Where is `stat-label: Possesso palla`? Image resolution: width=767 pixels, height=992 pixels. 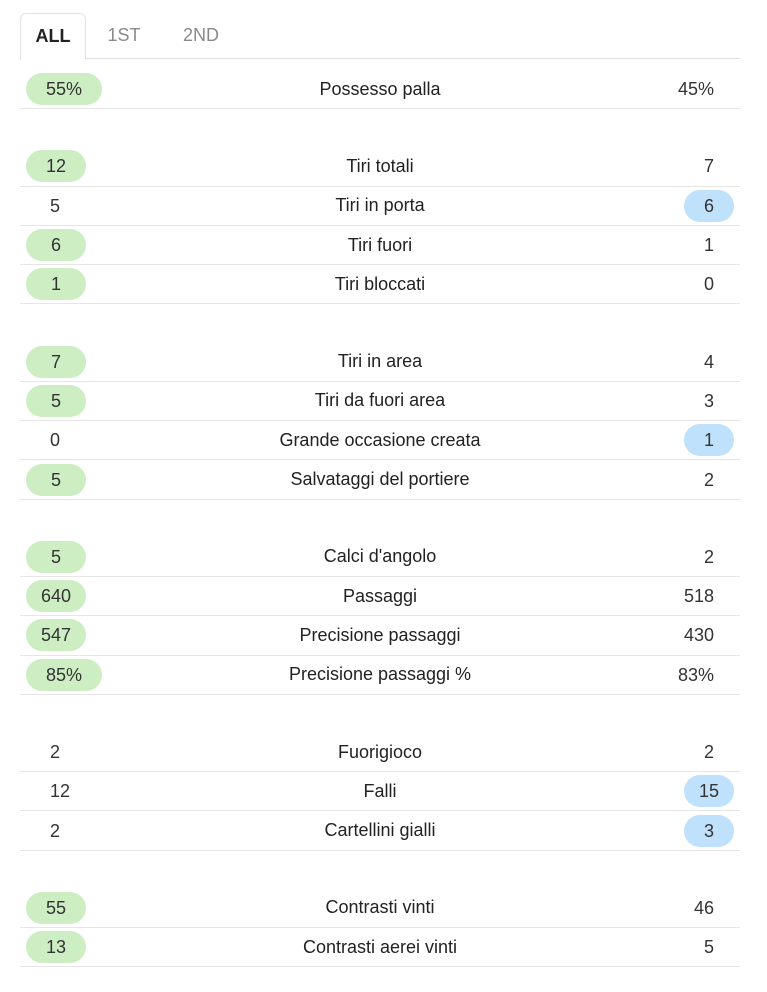 stat-label: Possesso palla is located at coordinates (380, 88).